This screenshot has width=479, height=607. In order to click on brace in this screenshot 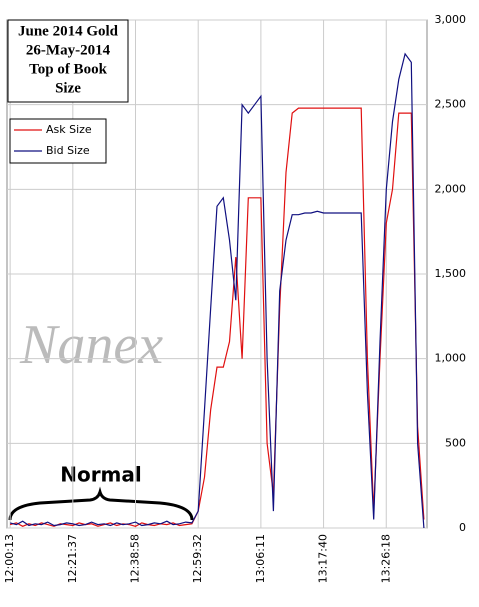, I will do `click(101, 503)`.